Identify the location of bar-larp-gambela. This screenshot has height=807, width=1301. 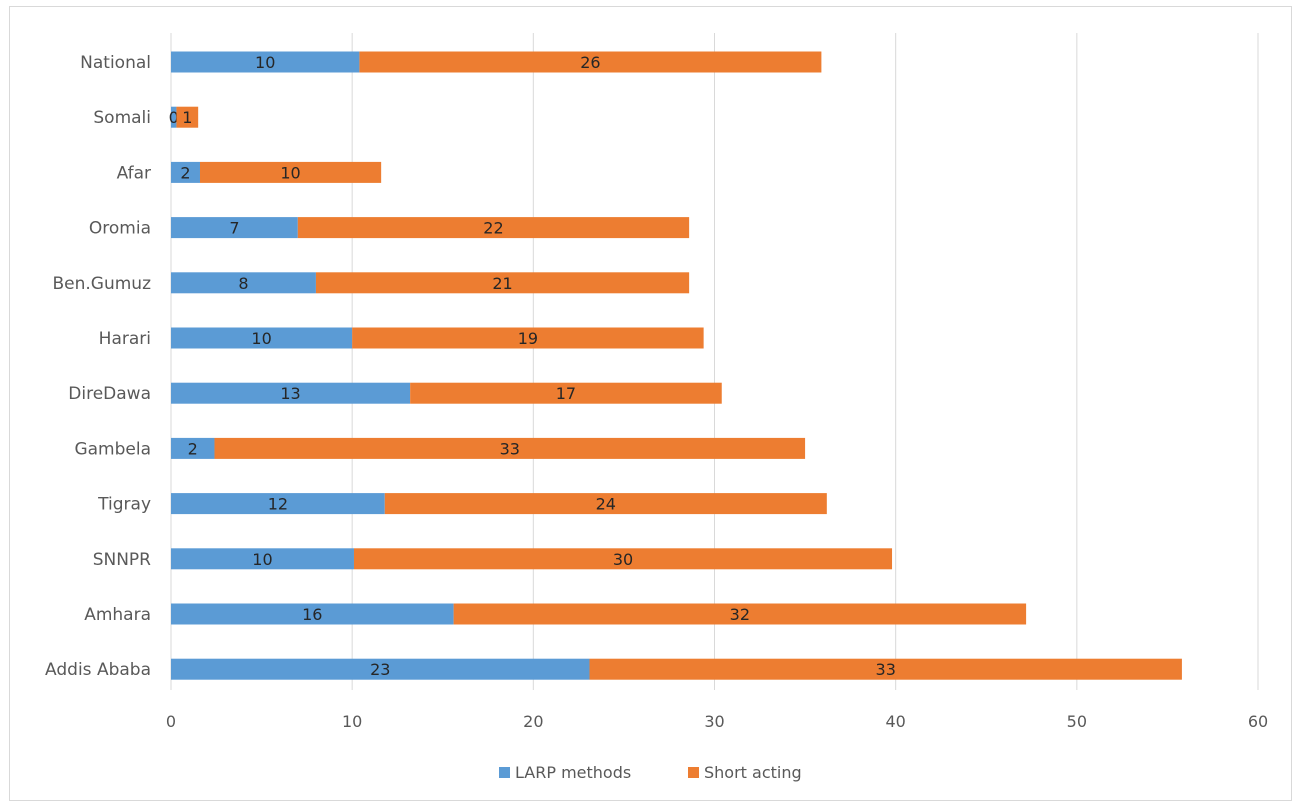
(193, 448).